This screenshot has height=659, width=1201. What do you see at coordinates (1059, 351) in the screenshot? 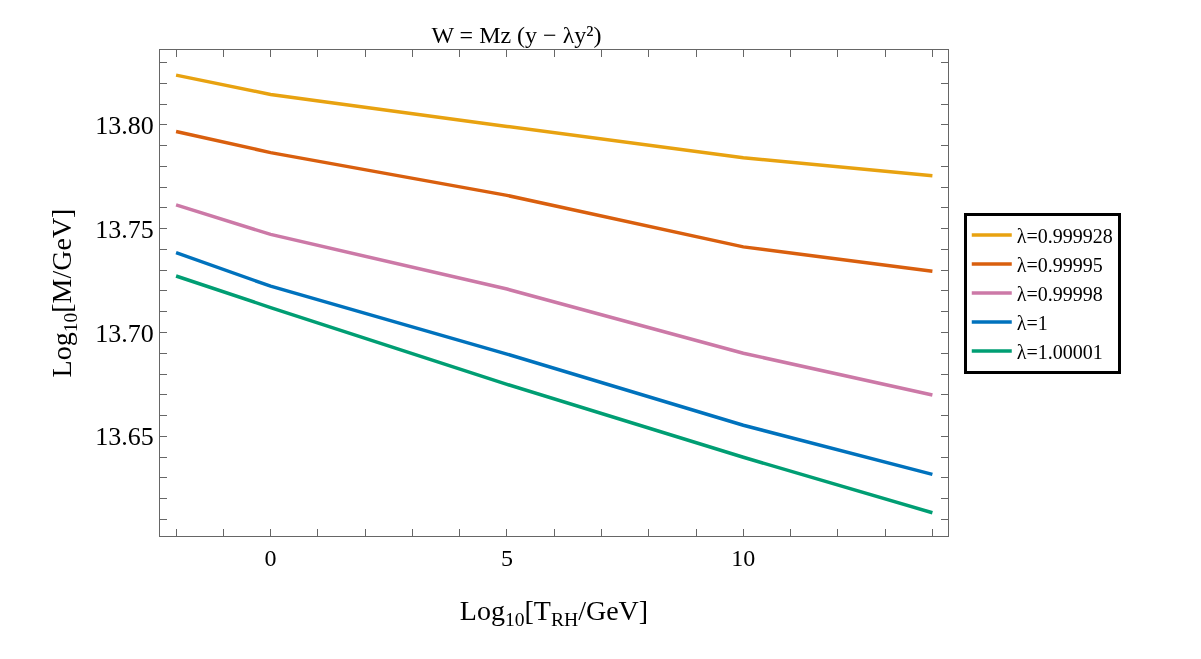
I see `legend-label: λ=1.00001` at bounding box center [1059, 351].